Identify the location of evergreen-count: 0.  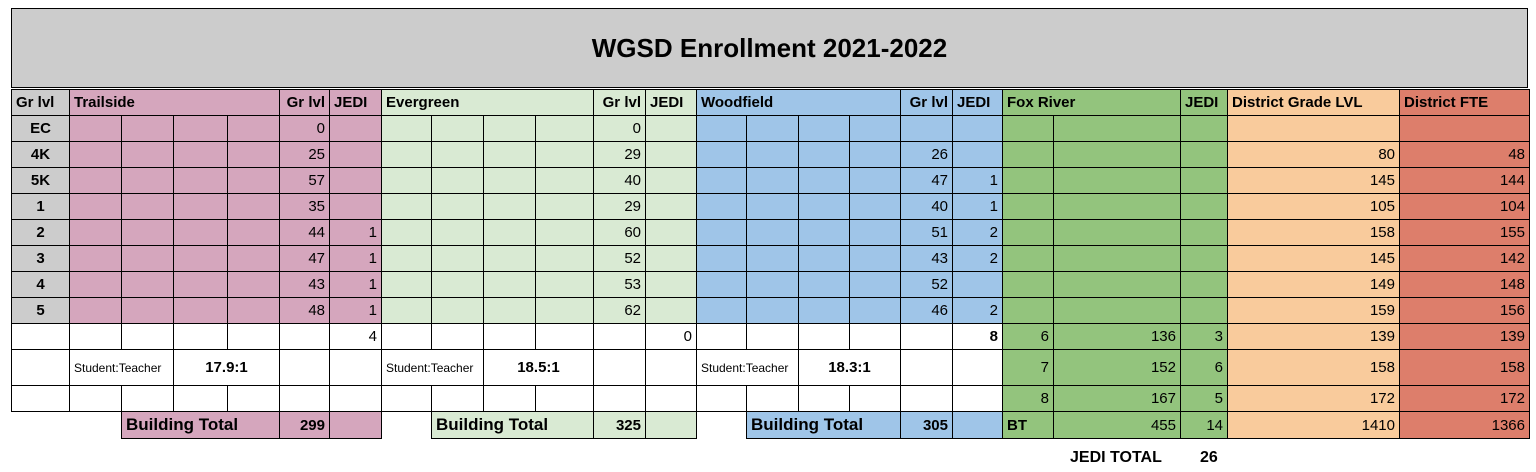
(619, 128).